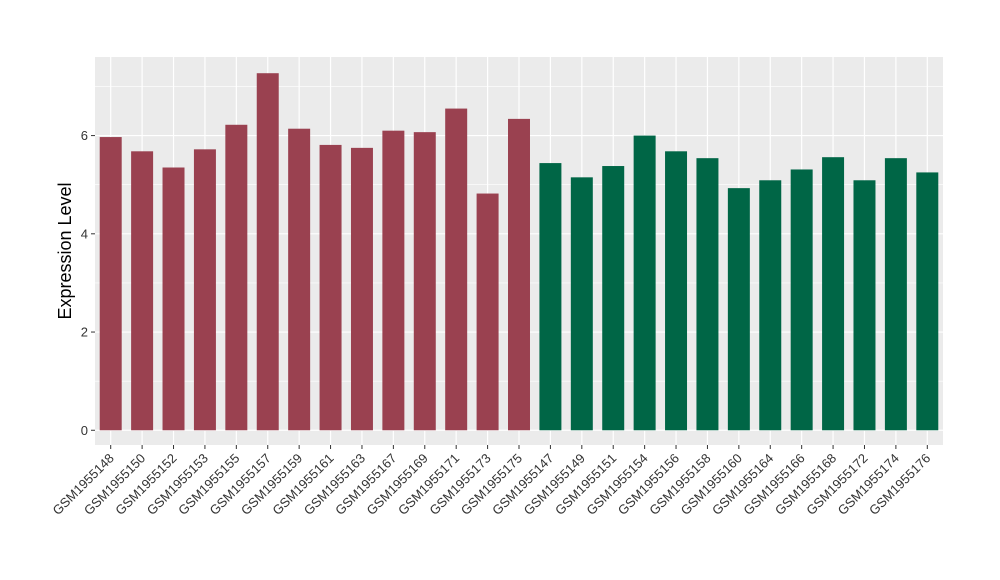 The image size is (1000, 580). Describe the element at coordinates (204, 290) in the screenshot. I see `bar-GSM1955153` at that location.